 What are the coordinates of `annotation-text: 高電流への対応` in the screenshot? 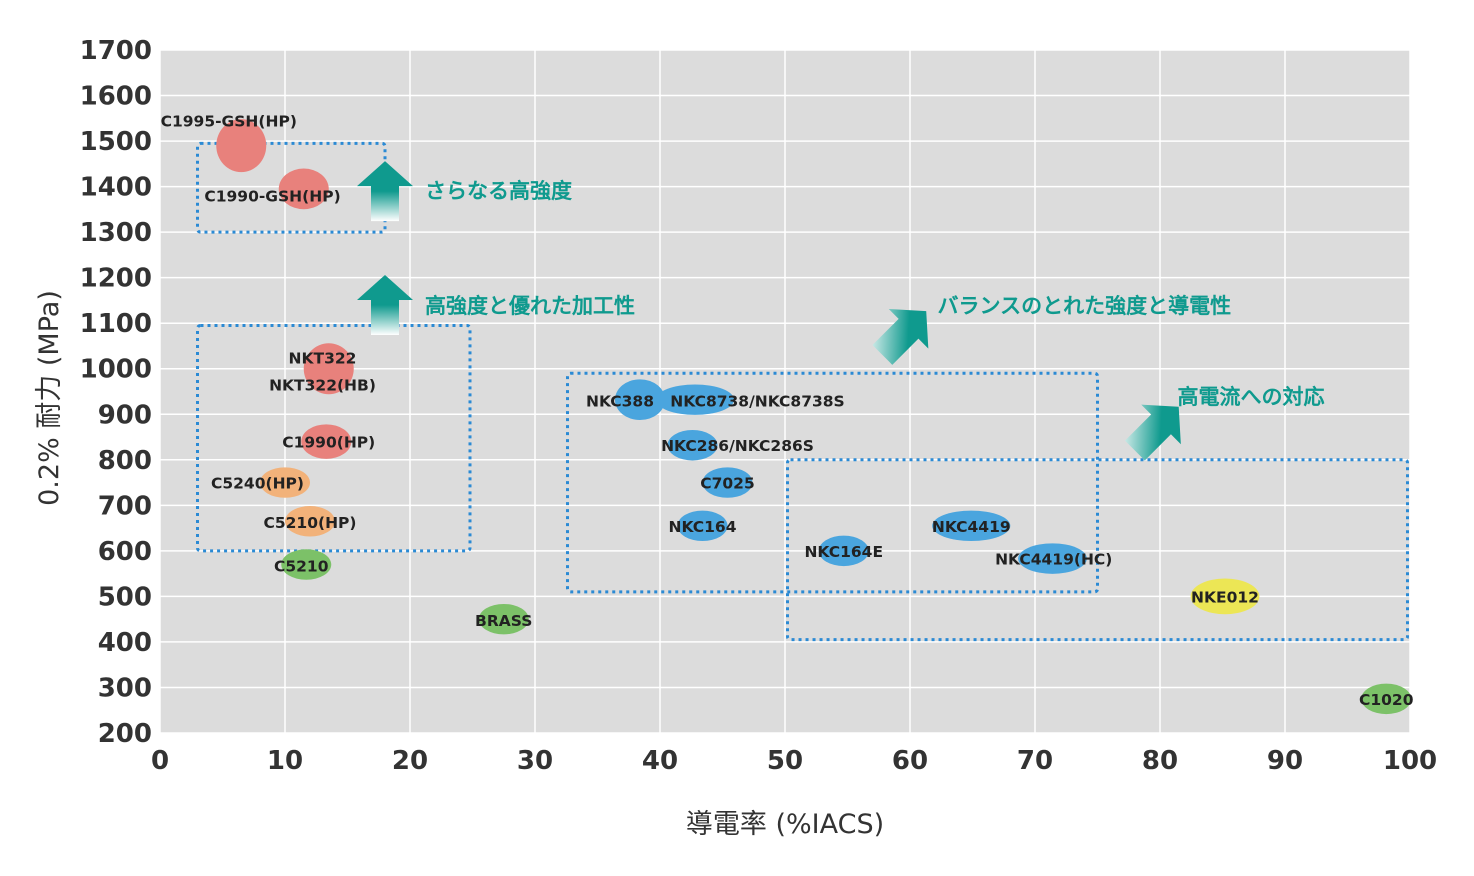 It's located at (1251, 397).